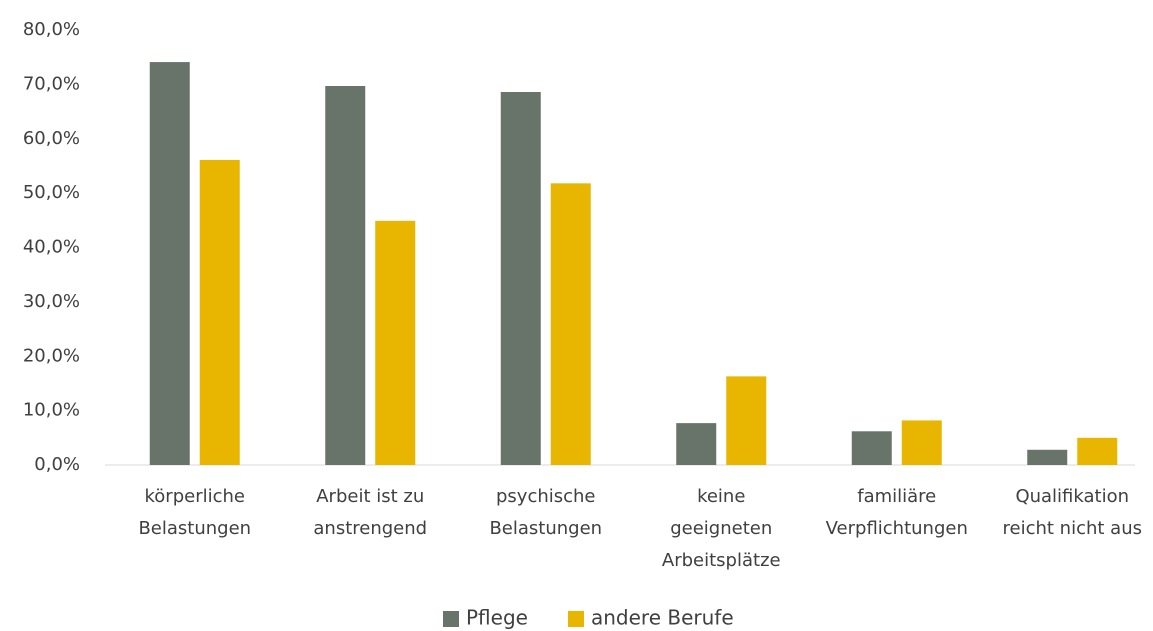  What do you see at coordinates (896, 496) in the screenshot?
I see `x-tick-label: familiäre` at bounding box center [896, 496].